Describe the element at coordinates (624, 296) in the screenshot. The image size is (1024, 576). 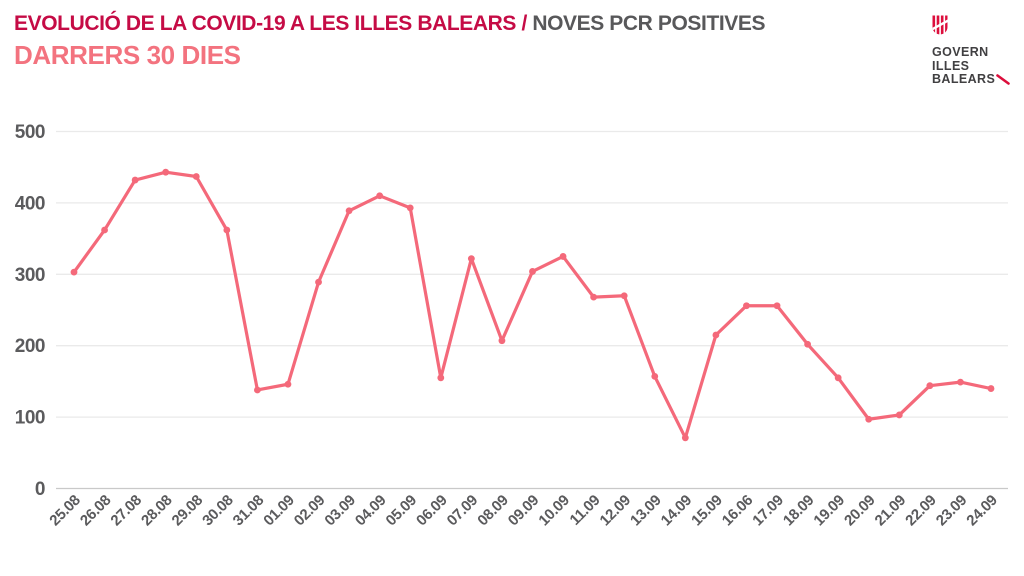
I see `data-point-12.09` at that location.